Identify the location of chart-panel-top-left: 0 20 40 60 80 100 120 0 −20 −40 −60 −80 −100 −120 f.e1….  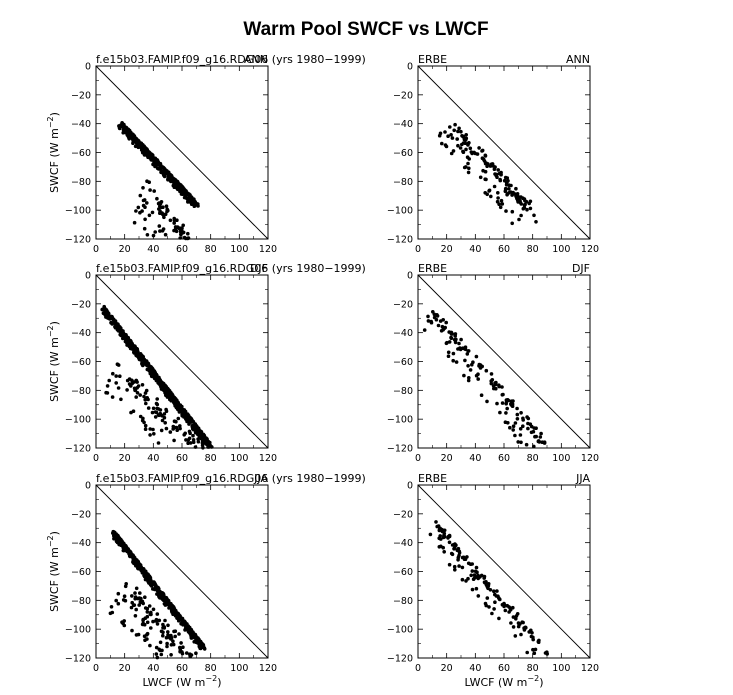
(206, 154).